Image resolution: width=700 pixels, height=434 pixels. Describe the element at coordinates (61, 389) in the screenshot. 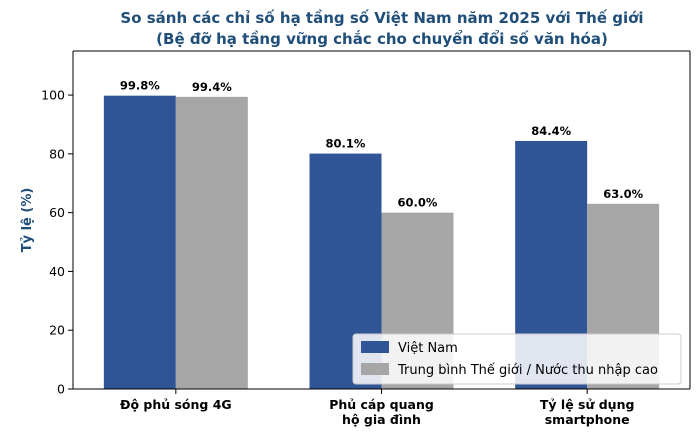

I see `y-tick-label-0: 0` at that location.